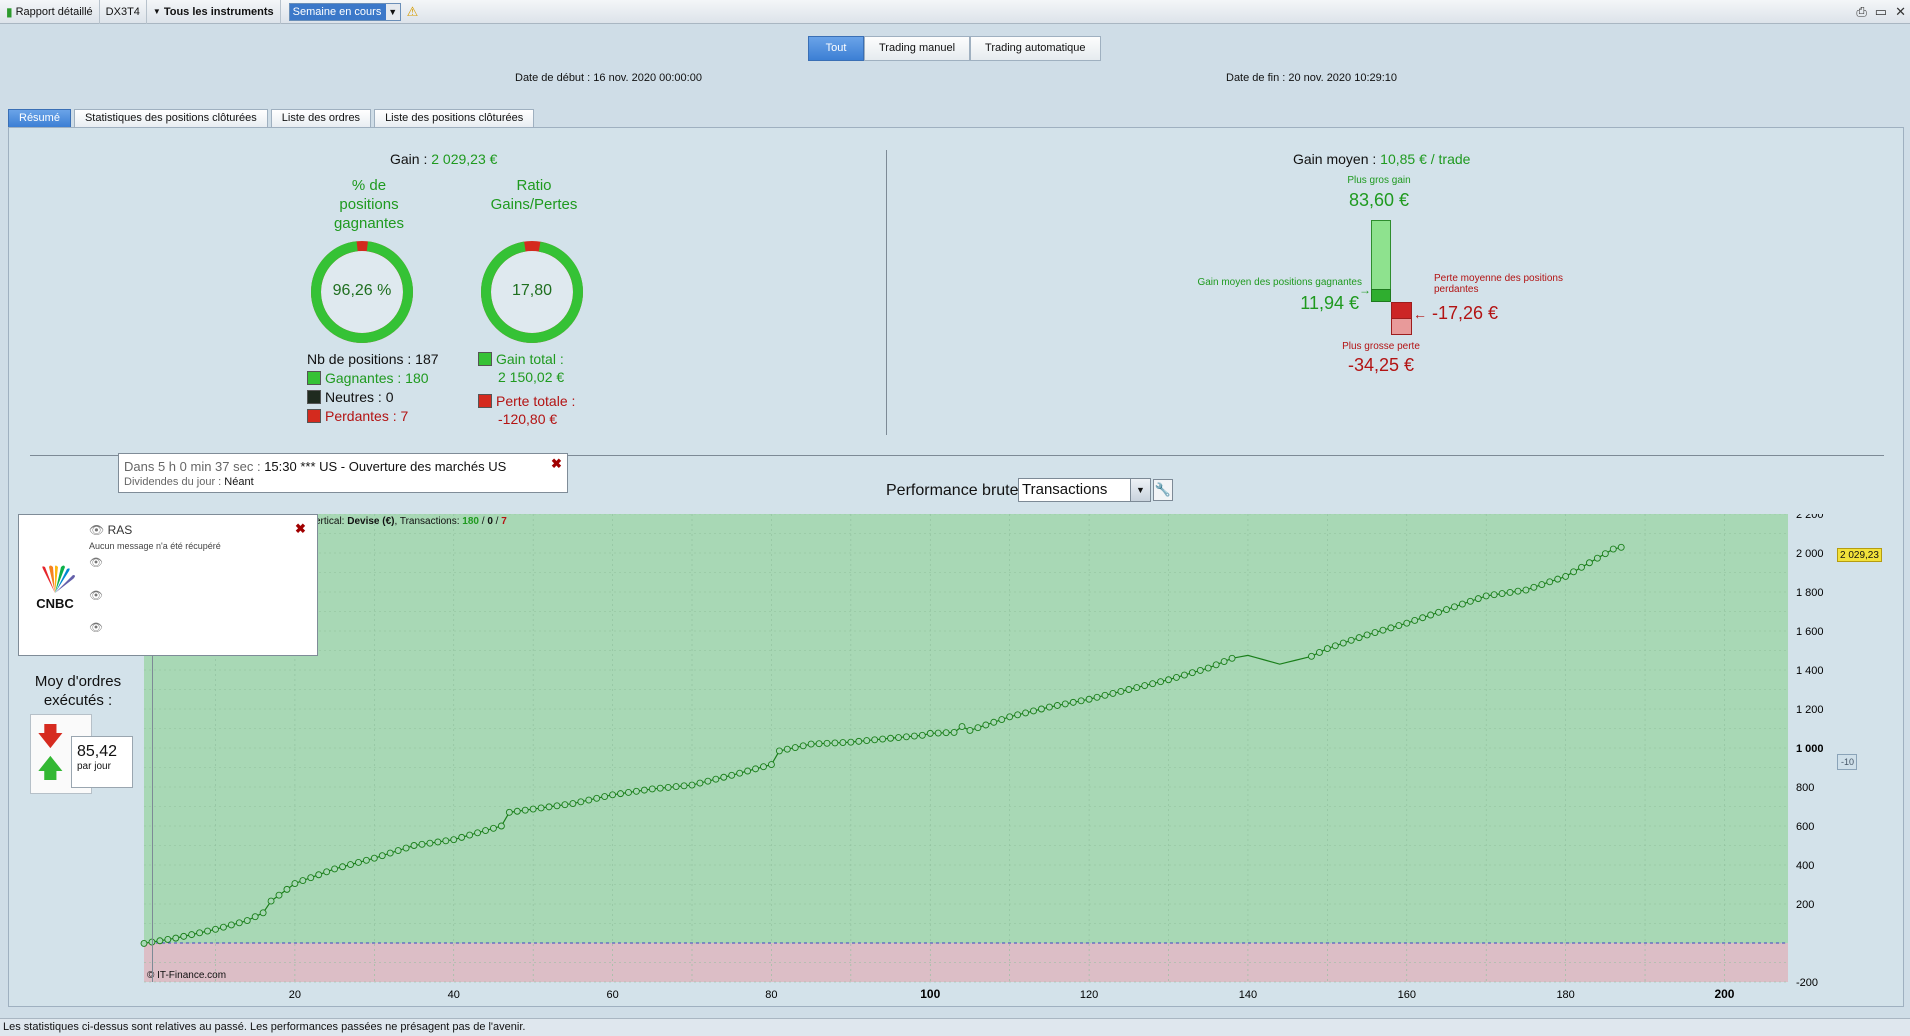 This screenshot has width=1910, height=1036. What do you see at coordinates (1859, 555) in the screenshot?
I see `last-value-badge: 2 029,23` at bounding box center [1859, 555].